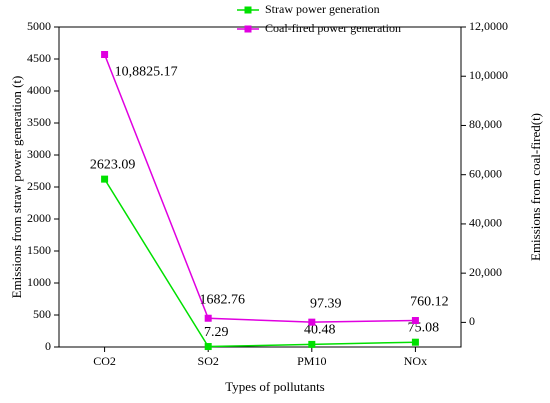 This screenshot has height=403, width=550. I want to click on y-tick-label: 4500, so click(39, 58).